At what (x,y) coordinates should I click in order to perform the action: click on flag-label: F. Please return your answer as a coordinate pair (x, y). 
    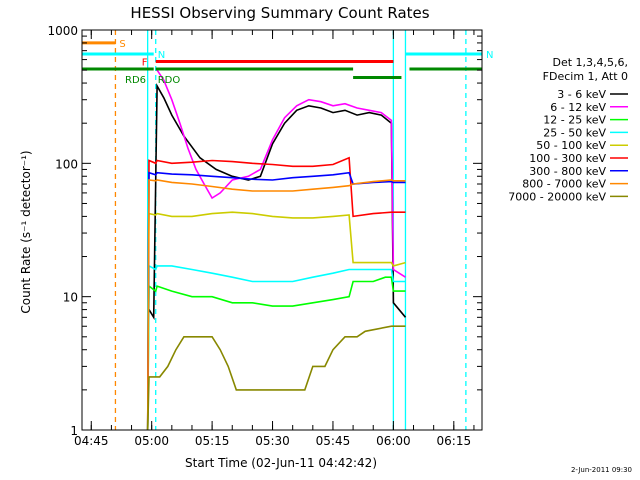
    Looking at the image, I should click on (145, 63).